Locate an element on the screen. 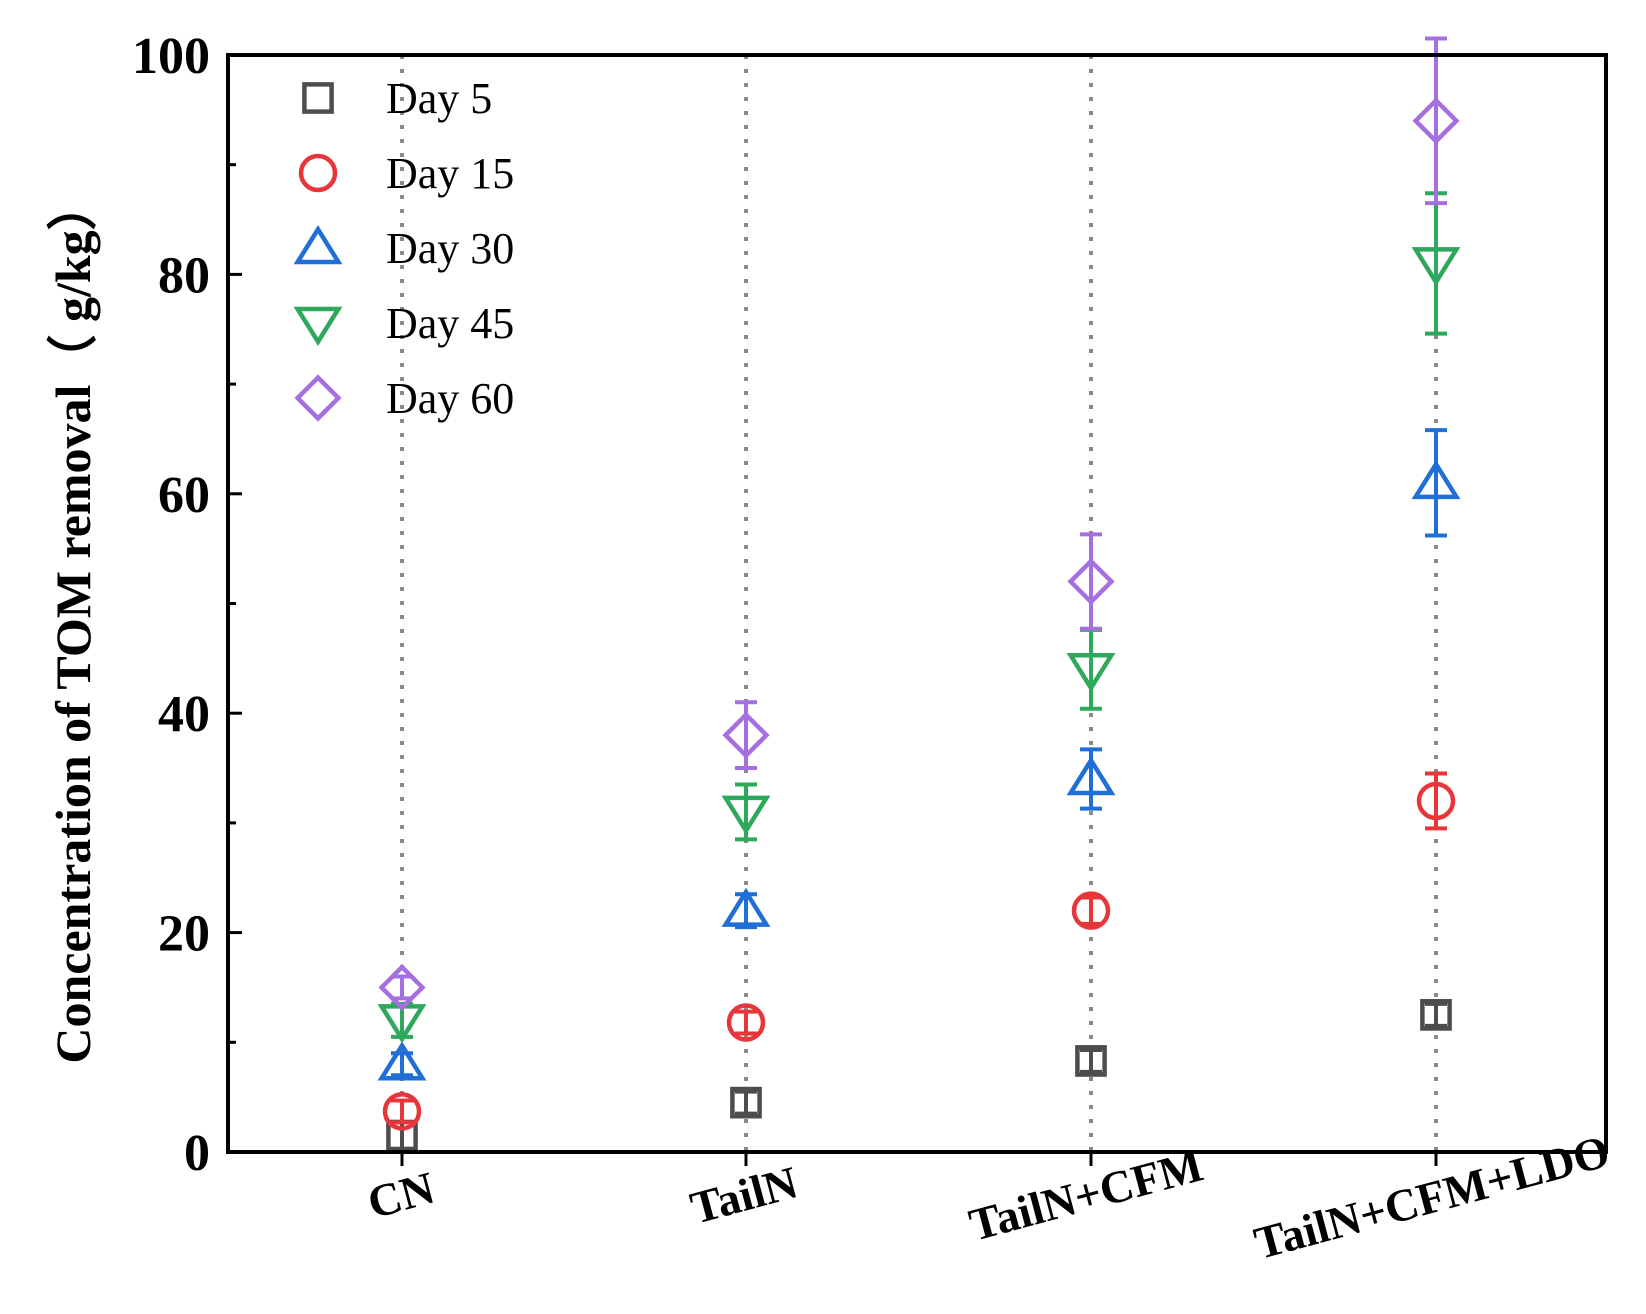 The width and height of the screenshot is (1646, 1314). y-tick-label: 80 is located at coordinates (184, 275).